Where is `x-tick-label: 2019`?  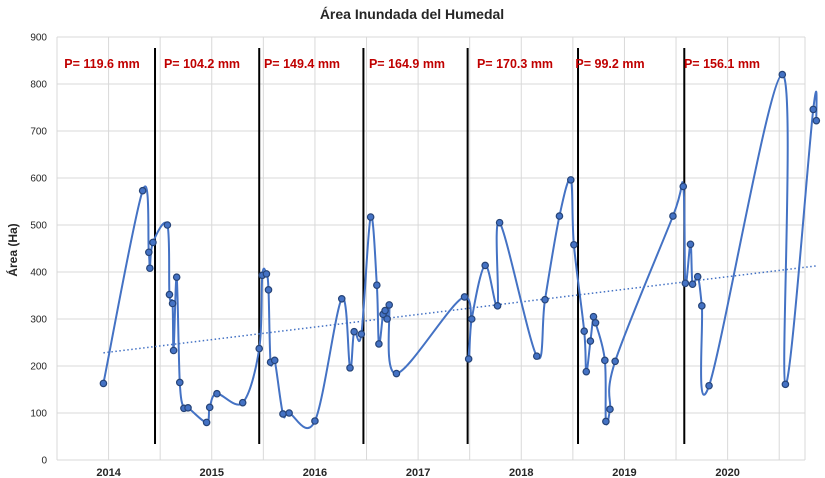 x-tick-label: 2019 is located at coordinates (624, 472).